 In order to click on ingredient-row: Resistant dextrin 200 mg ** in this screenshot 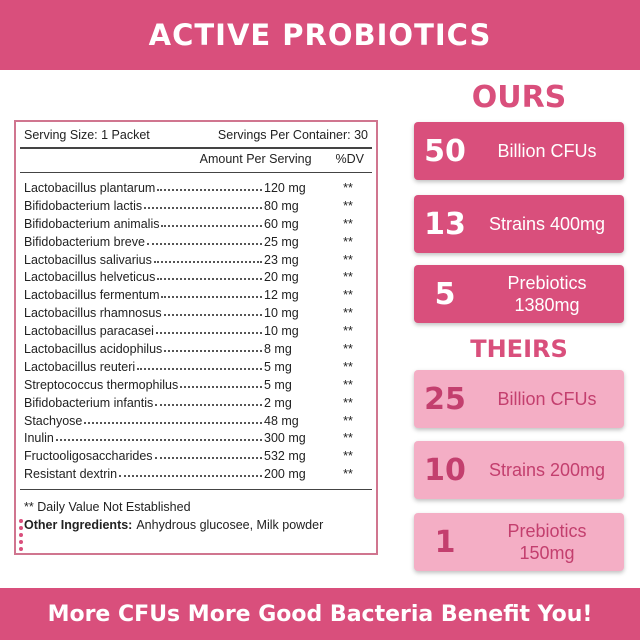, I will do `click(196, 474)`.